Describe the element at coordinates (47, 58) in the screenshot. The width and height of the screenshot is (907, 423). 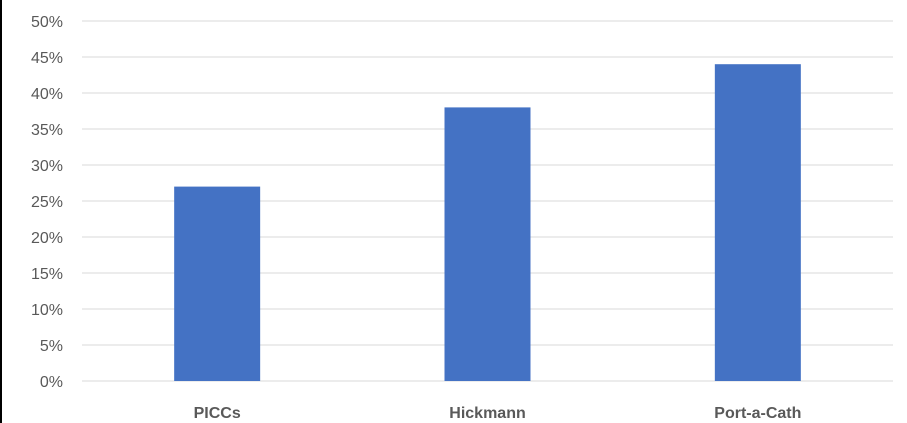
I see `y-tick-label: 45%` at that location.